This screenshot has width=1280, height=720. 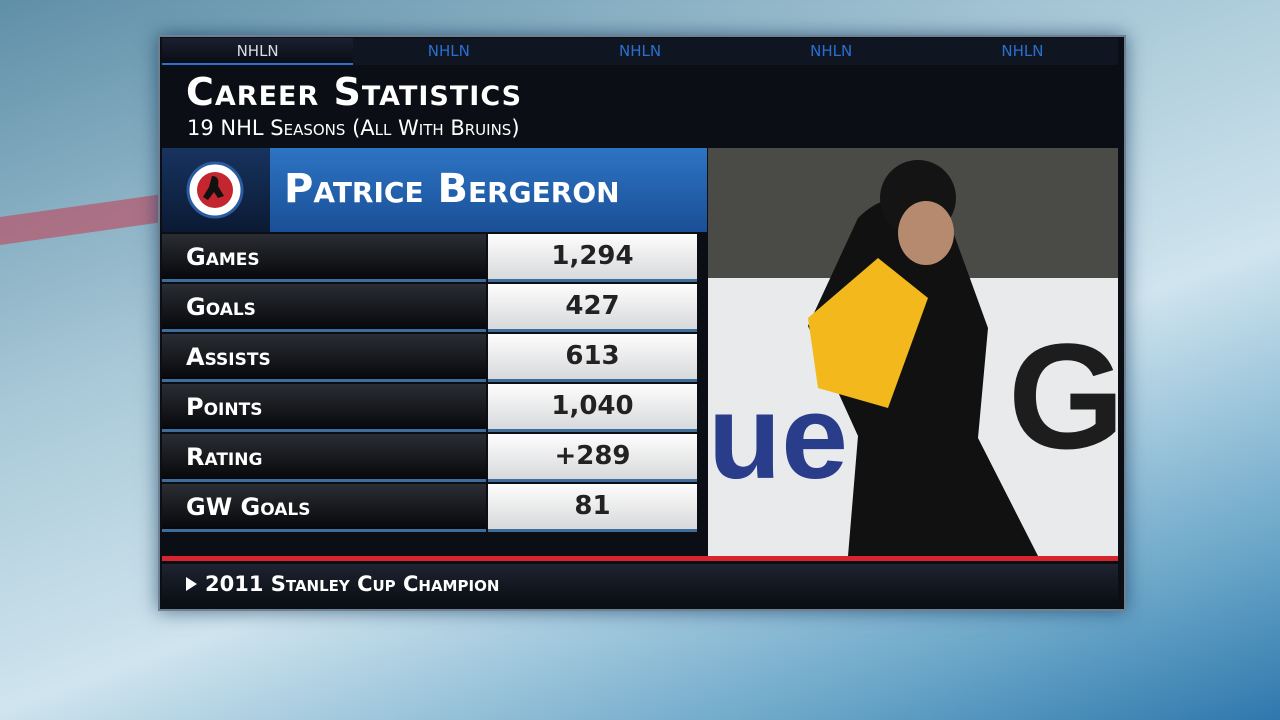 What do you see at coordinates (324, 508) in the screenshot?
I see `stat-label-cell: GW Goals` at bounding box center [324, 508].